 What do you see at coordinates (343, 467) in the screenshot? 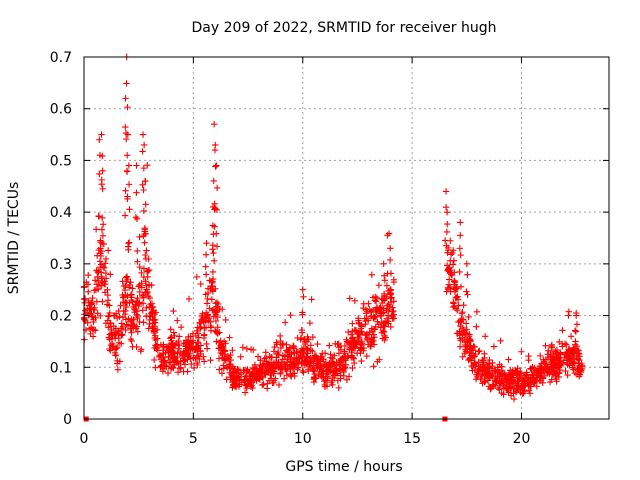
I see `x-axis-label: GPS time / hours` at bounding box center [343, 467].